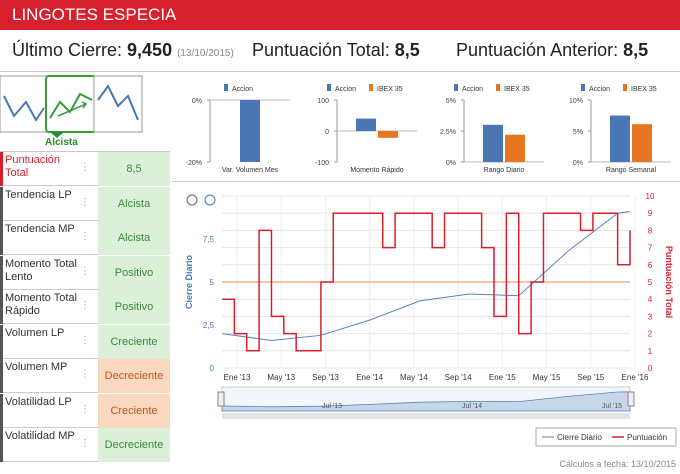  I want to click on y-tick-label: 2.5%, so click(448, 132).